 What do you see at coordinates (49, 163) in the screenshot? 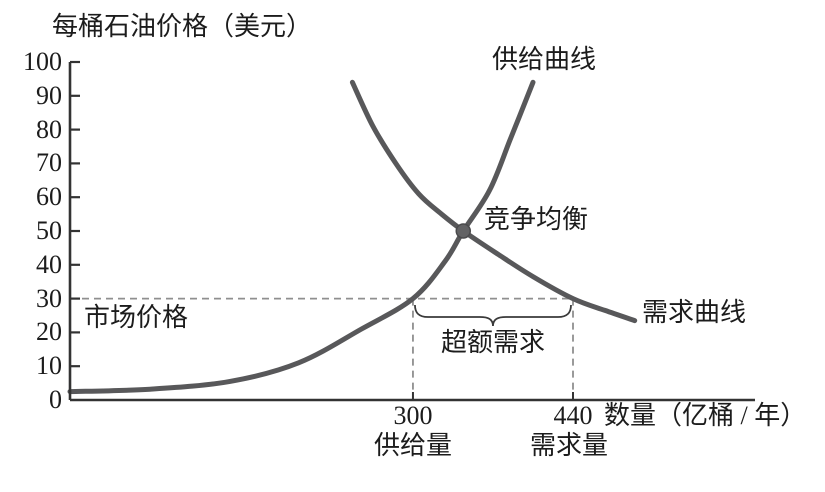
I see `y-tick-label-70: 70` at bounding box center [49, 163].